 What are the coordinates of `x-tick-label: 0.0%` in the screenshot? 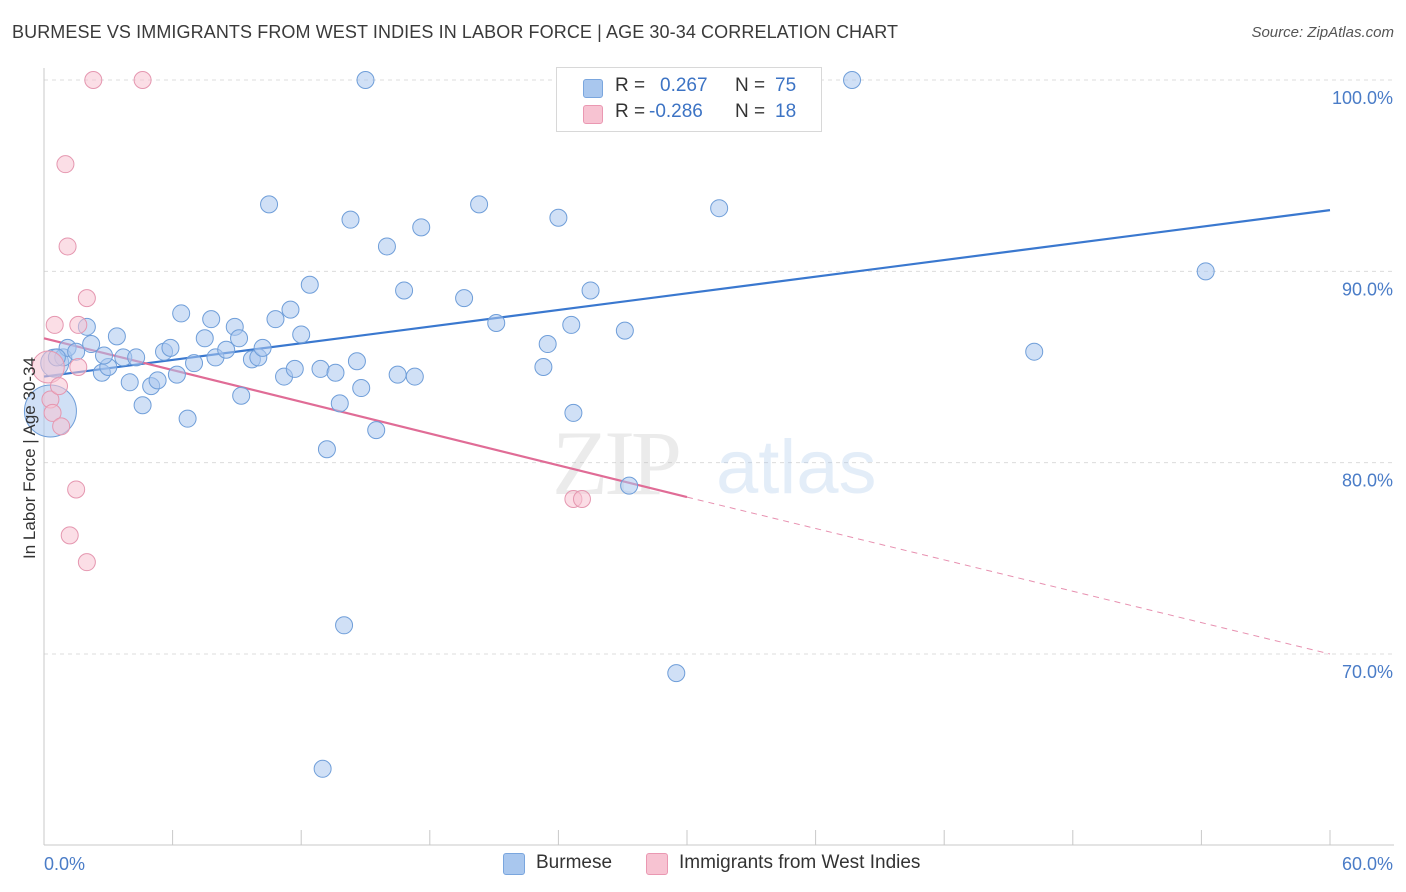 It's located at (64, 864).